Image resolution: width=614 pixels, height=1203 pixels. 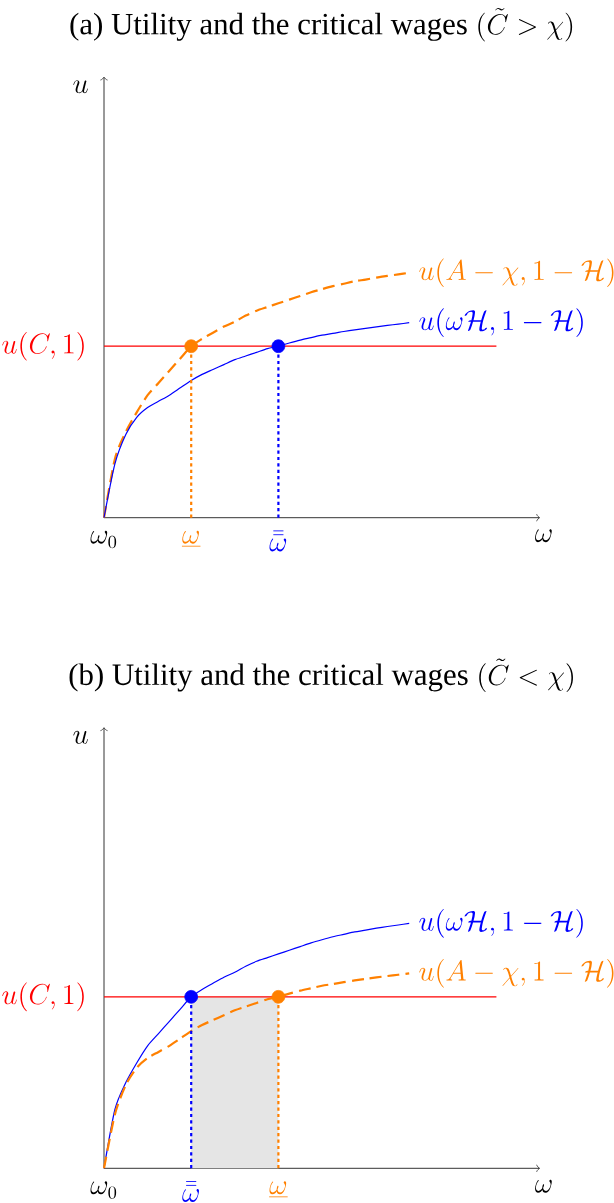 What do you see at coordinates (321, 24) in the screenshot?
I see `chart-title: $\mbox{(a) Utility and the critical wages }(\tilde{C} > \chi)$` at bounding box center [321, 24].